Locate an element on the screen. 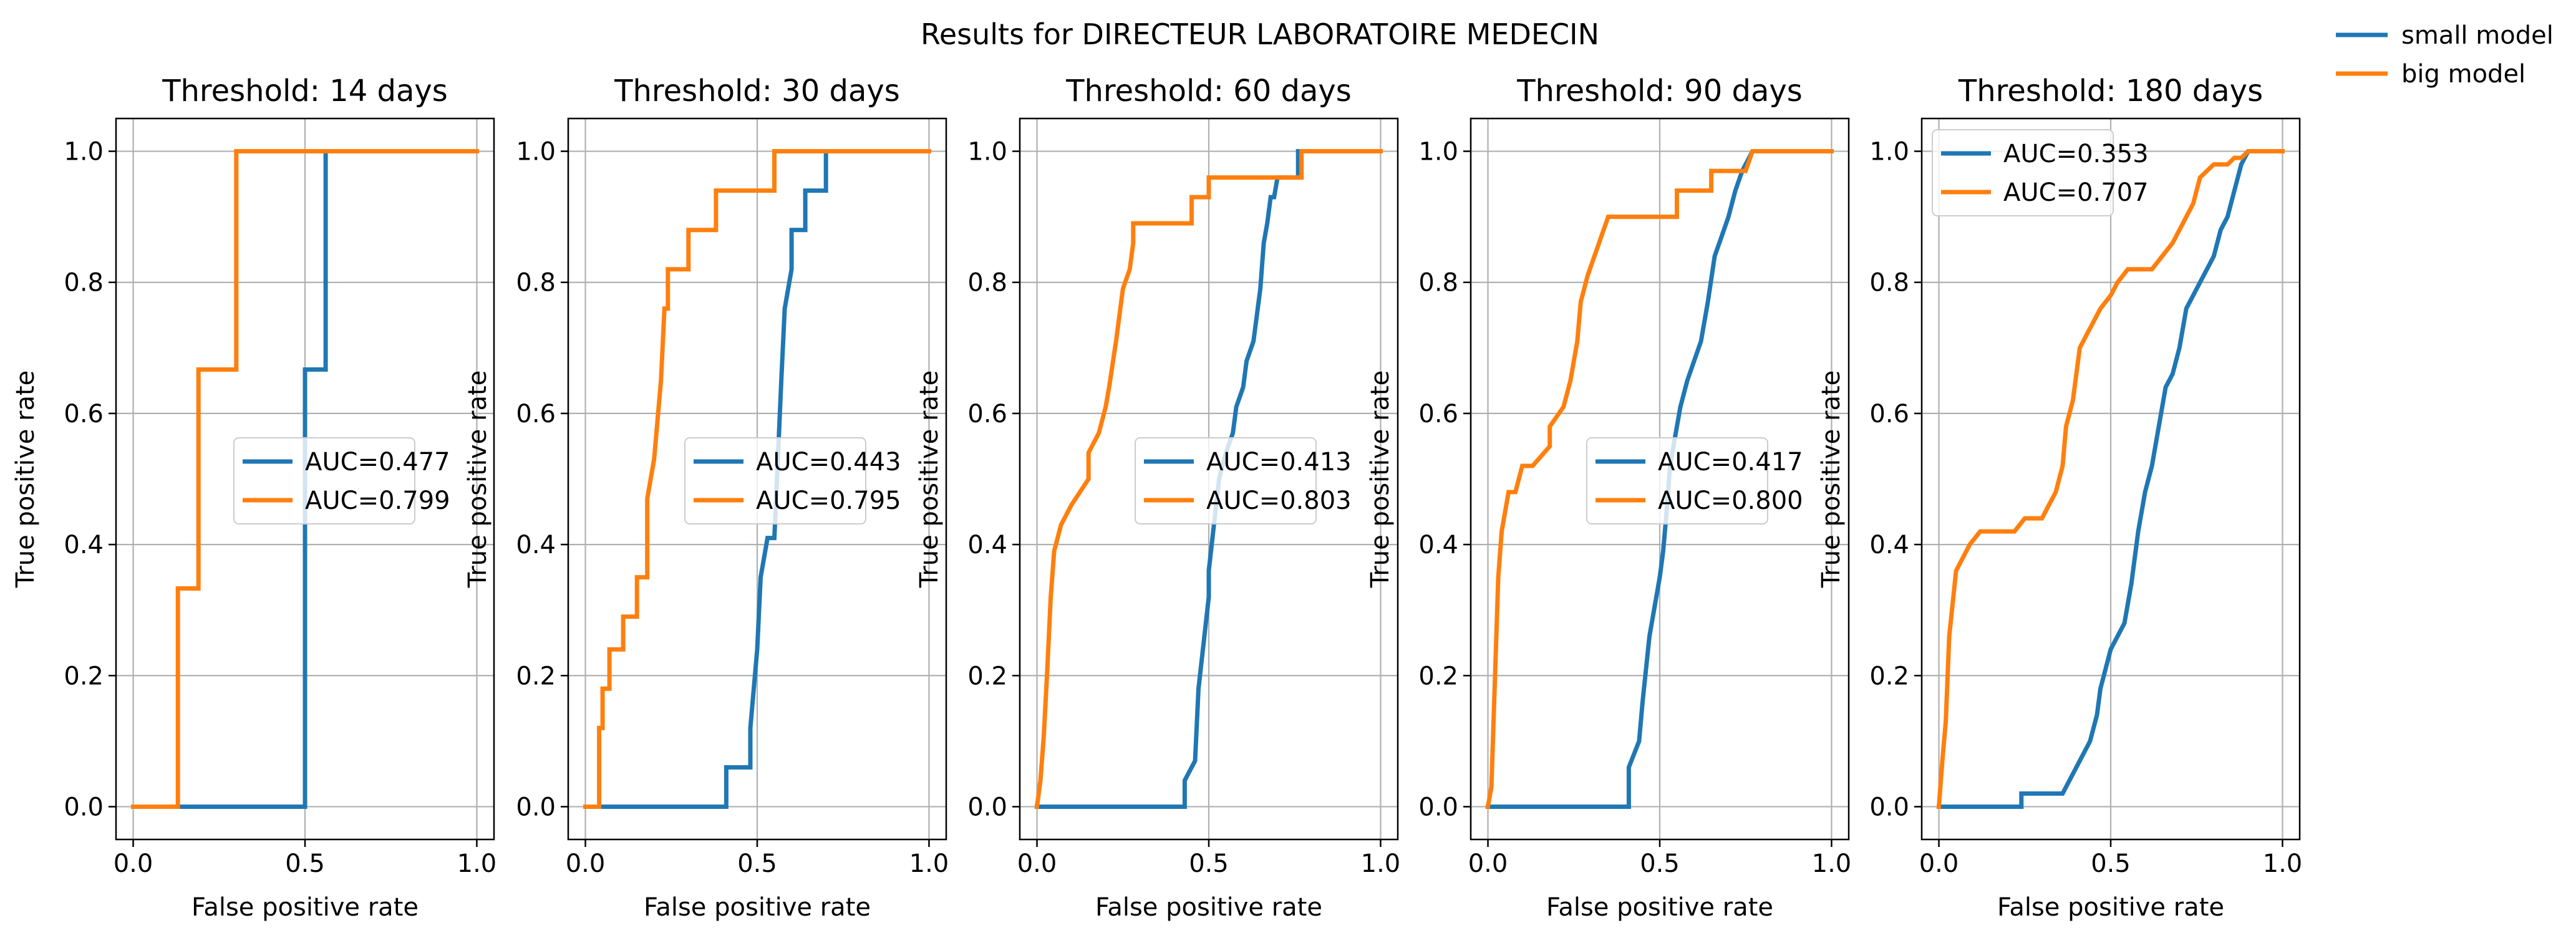 This screenshot has height=938, width=2576. figure-legend-label: small model is located at coordinates (2477, 35).